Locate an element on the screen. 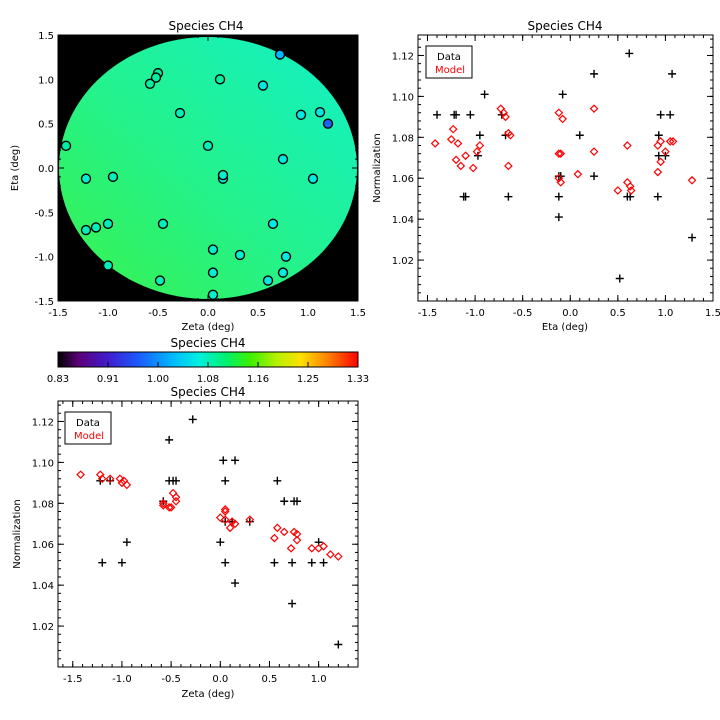  map-xtick-label: 1.0 is located at coordinates (308, 313).